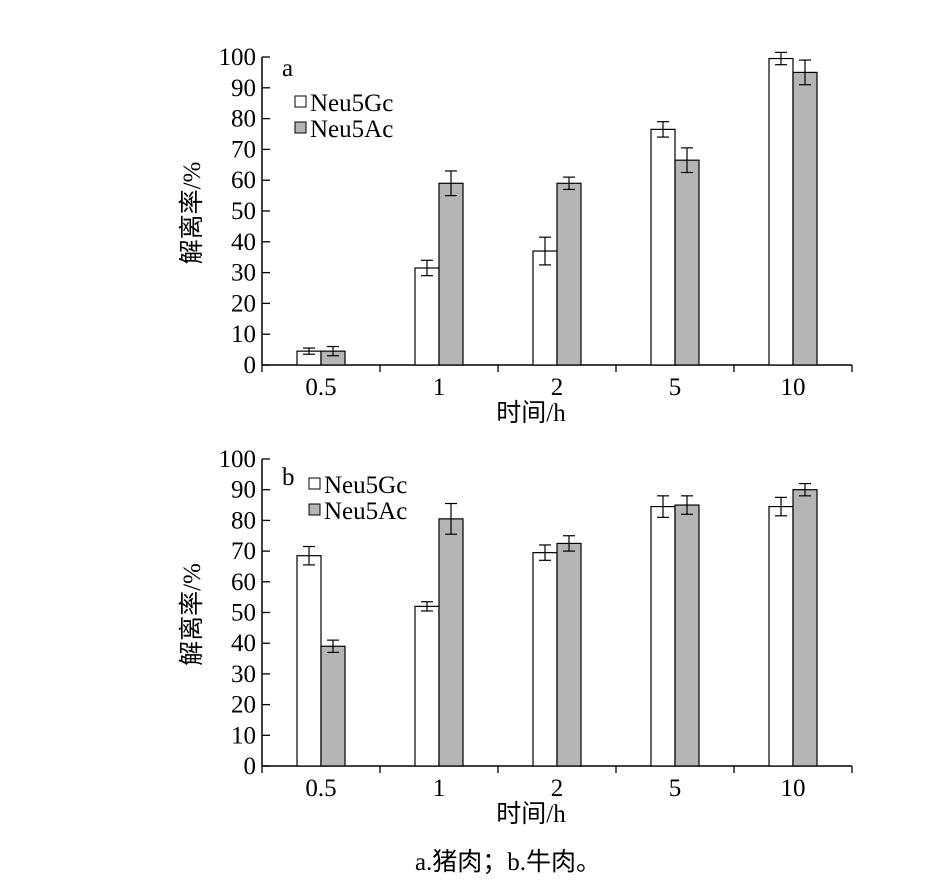 Image resolution: width=948 pixels, height=887 pixels. I want to click on panel-label: b, so click(288, 477).